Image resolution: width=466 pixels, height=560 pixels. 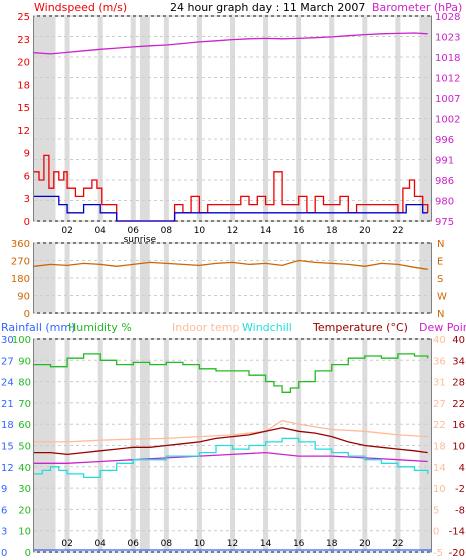 What do you see at coordinates (100, 327) in the screenshot?
I see `humidity-legend: Humidity %` at bounding box center [100, 327].